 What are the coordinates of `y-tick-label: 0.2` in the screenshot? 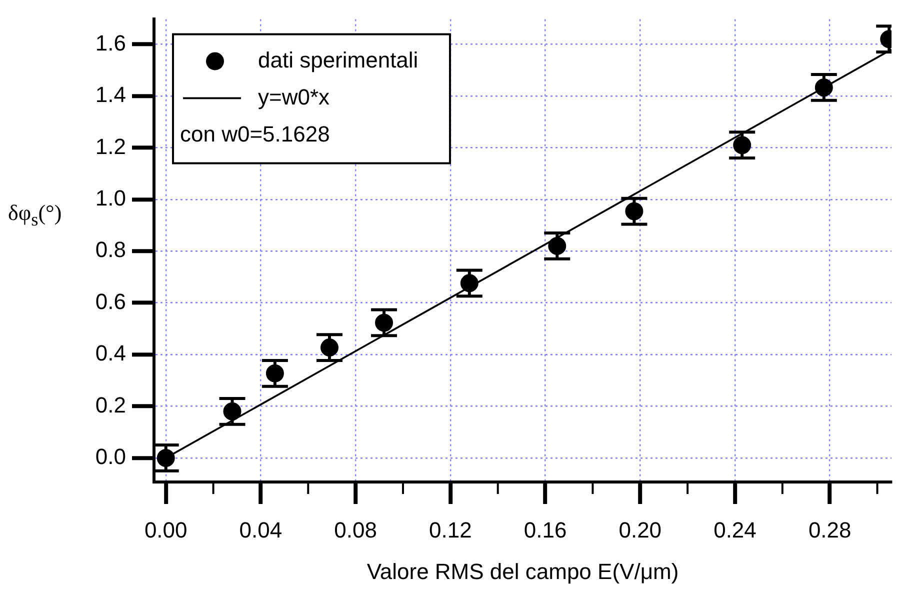 It's located at (110, 405).